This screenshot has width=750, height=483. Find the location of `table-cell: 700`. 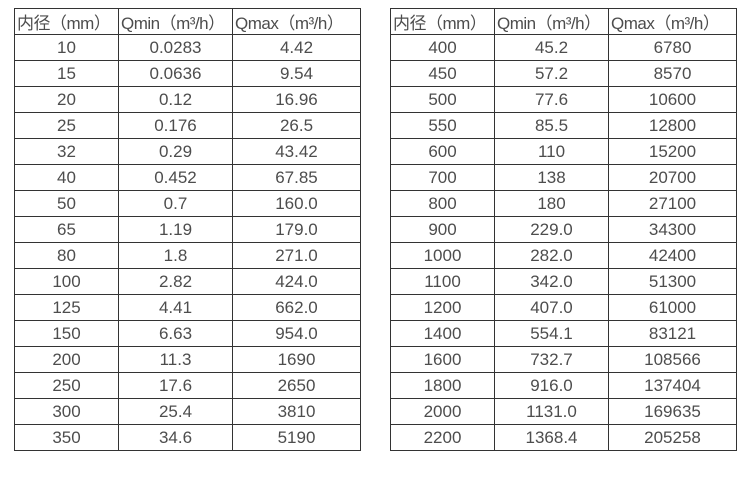

table-cell: 700 is located at coordinates (442, 177).